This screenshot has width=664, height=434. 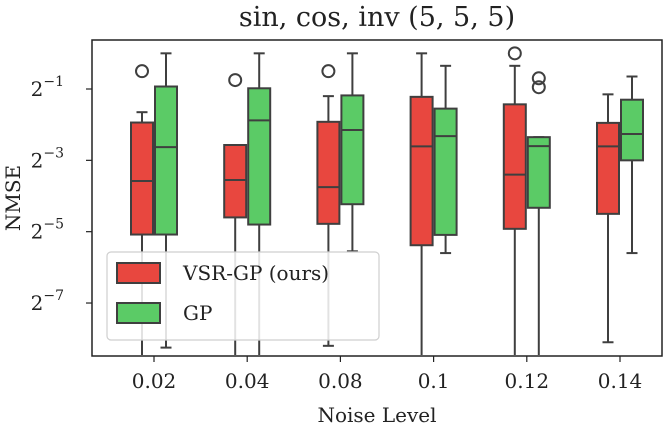 I want to click on box-vsr-gp-0.12, so click(x=514, y=200).